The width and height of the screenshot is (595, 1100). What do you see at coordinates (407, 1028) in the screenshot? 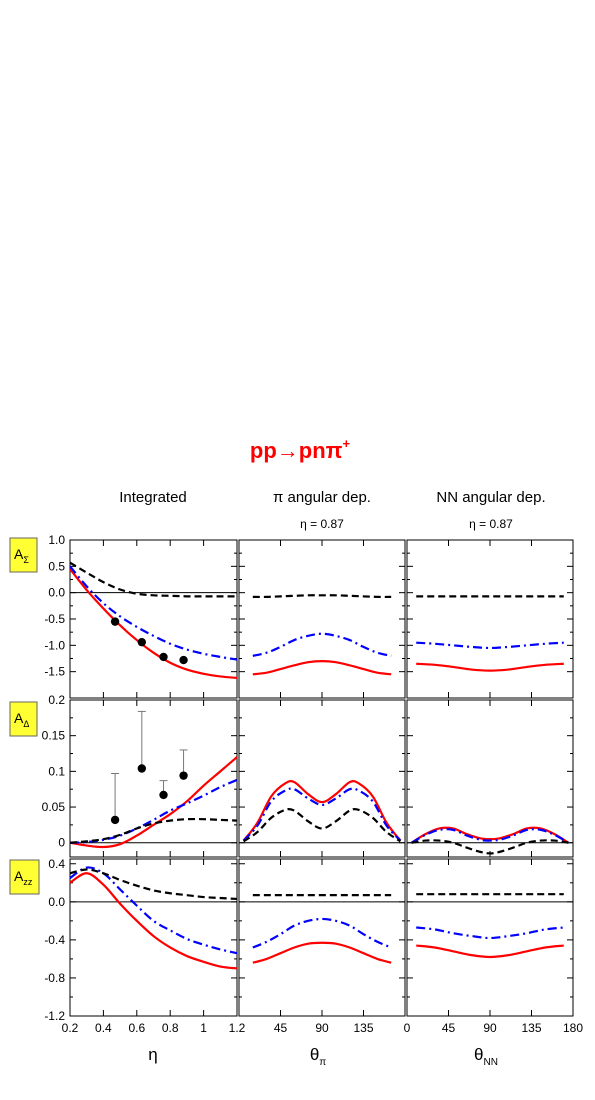
I see `x-tick-label: 0` at bounding box center [407, 1028].